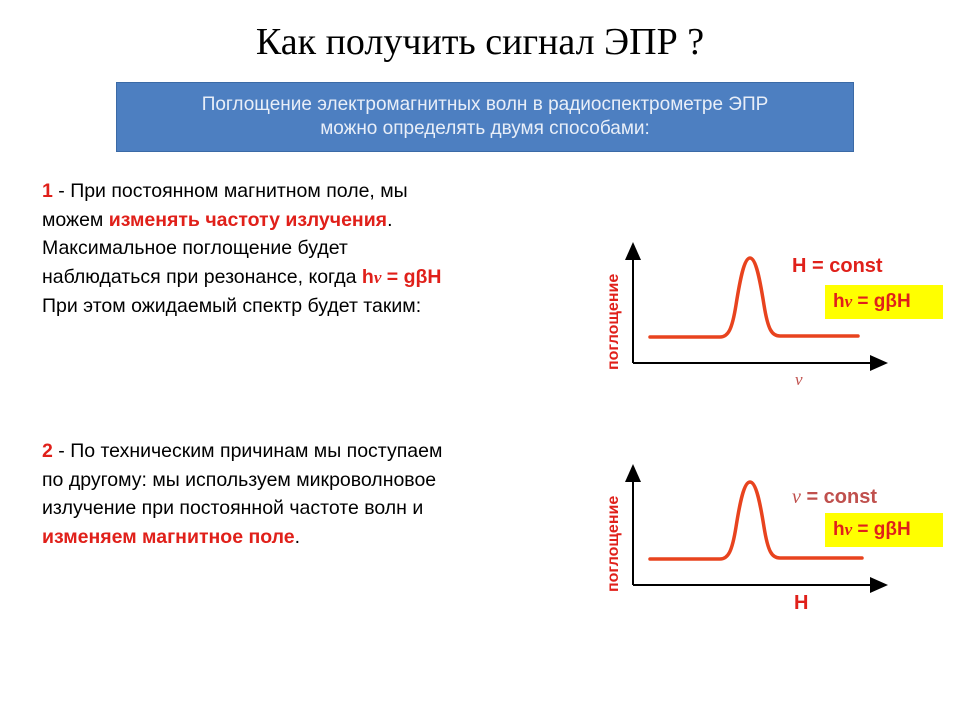 The width and height of the screenshot is (960, 720). Describe the element at coordinates (480, 42) in the screenshot. I see `page-title: Как получить сигнал ЭПР ?` at that location.